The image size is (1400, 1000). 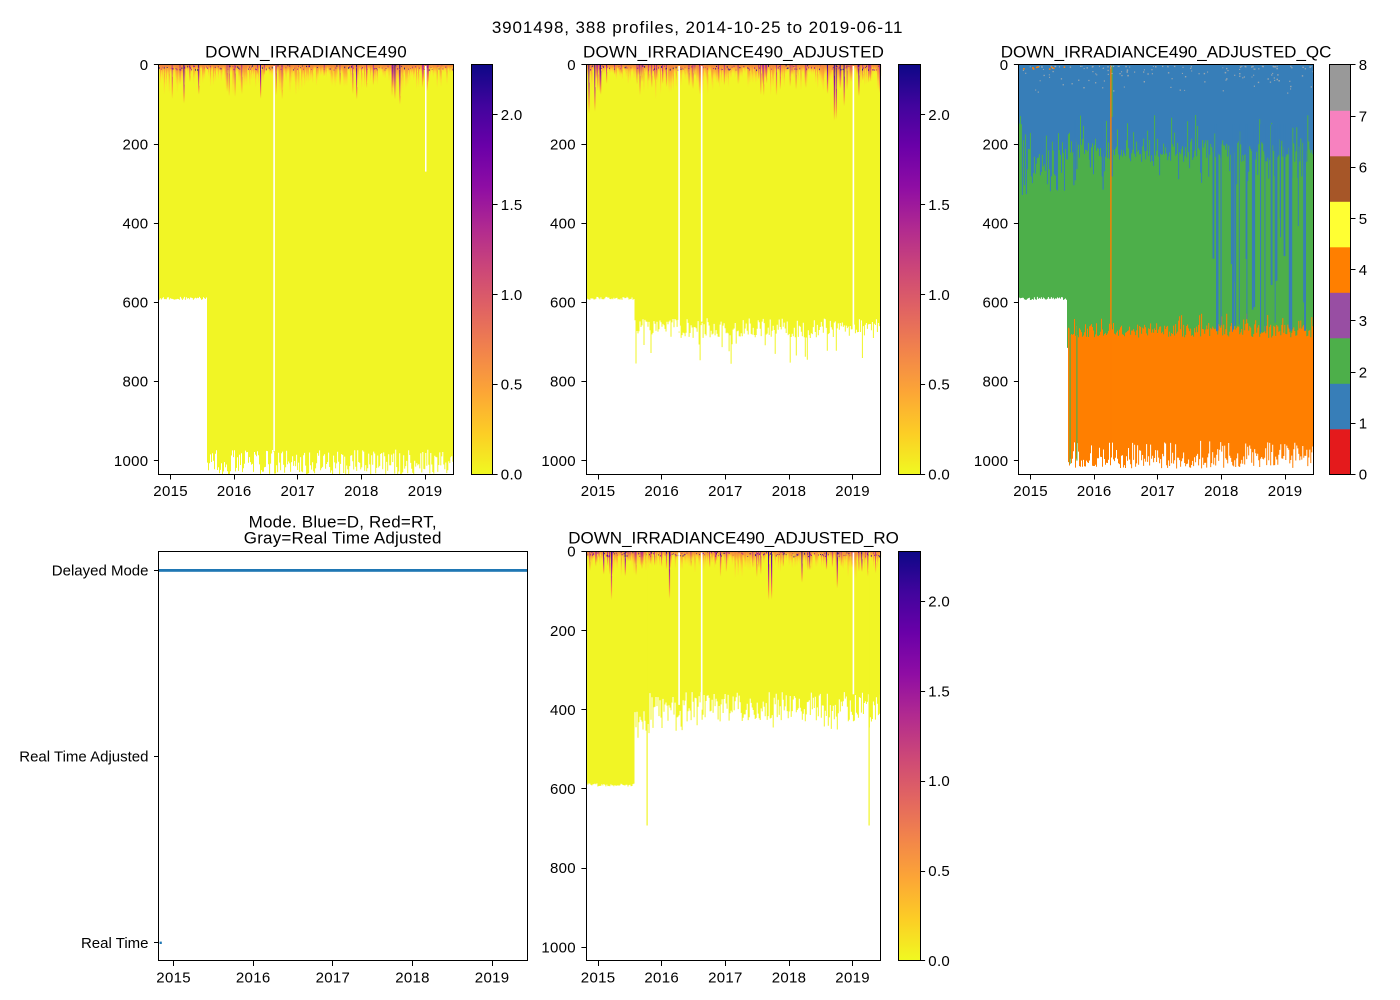 What do you see at coordinates (1166, 52) in the screenshot?
I see `svg-text: DOWN_IRRADIANCE490_ADJUSTED_QC` at bounding box center [1166, 52].